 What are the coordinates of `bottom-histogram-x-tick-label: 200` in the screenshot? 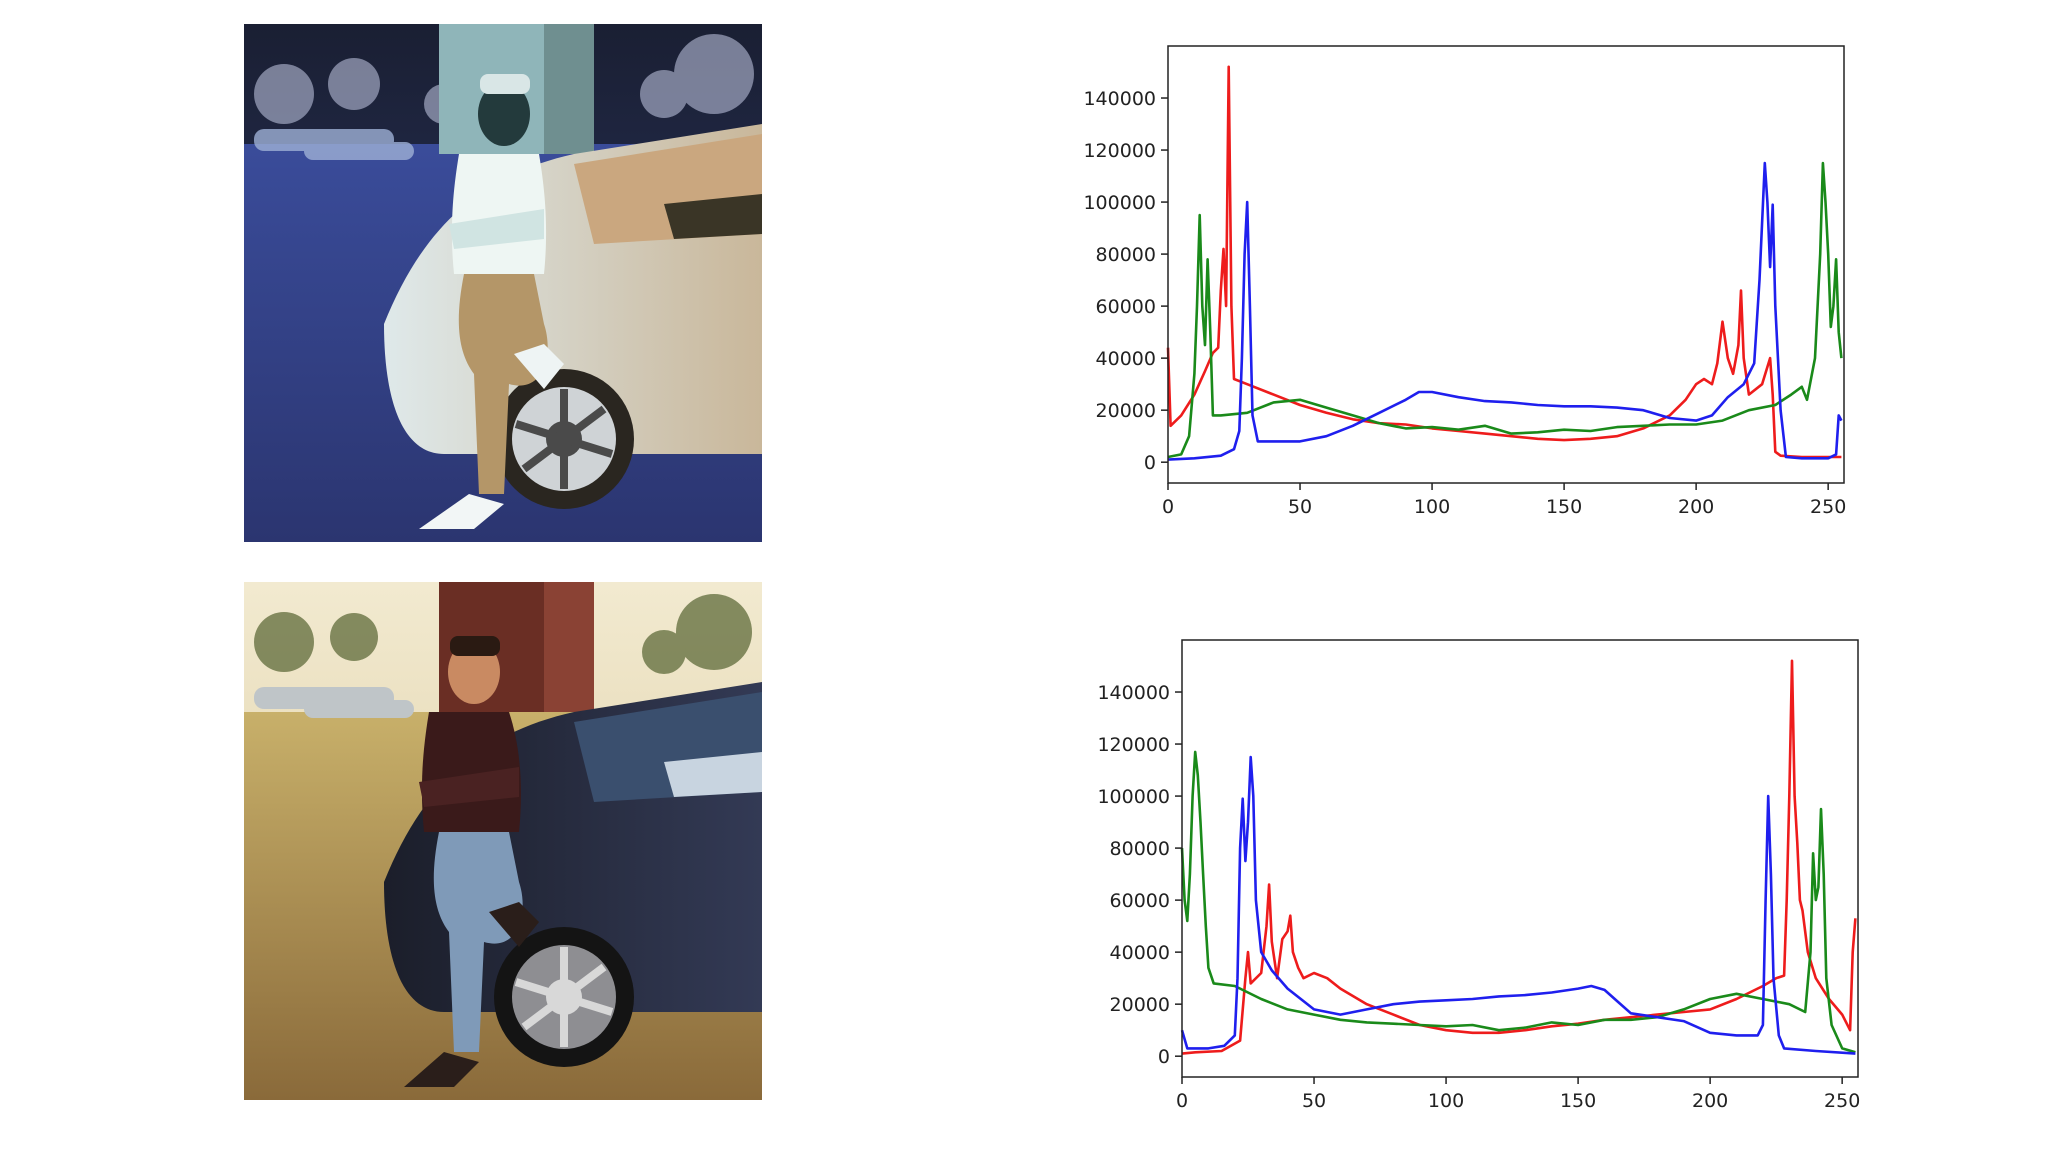 It's located at (1710, 1101).